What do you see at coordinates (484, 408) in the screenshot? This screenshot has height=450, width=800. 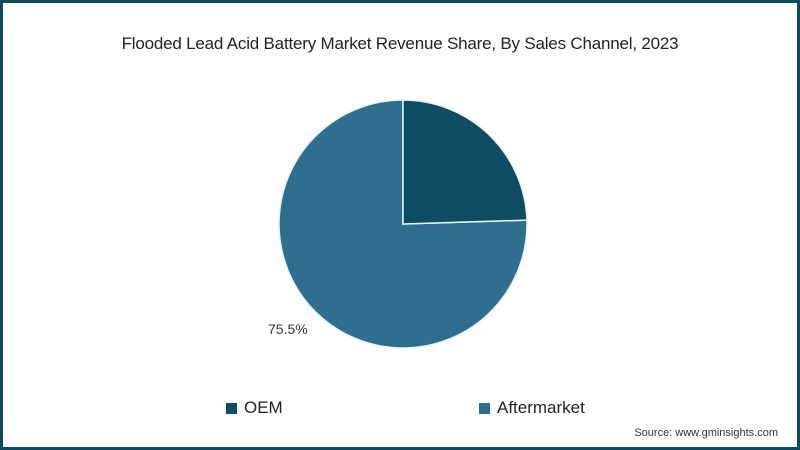 I see `legend-swatch-aftermarket-icon` at bounding box center [484, 408].